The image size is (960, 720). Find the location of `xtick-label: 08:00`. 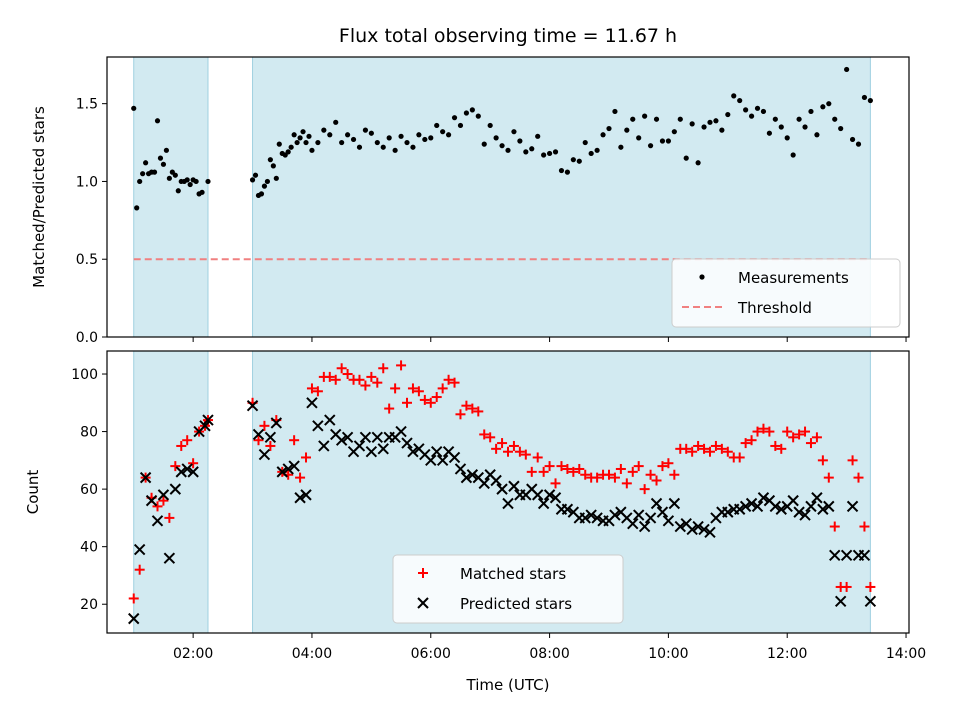

xtick-label: 08:00 is located at coordinates (549, 654).